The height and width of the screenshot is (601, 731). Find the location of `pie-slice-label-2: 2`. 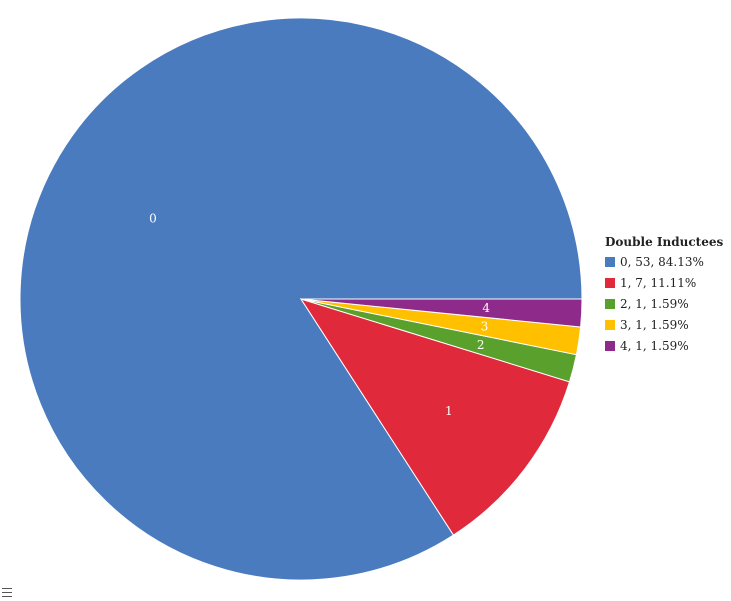

pie-slice-label-2: 2 is located at coordinates (481, 345).